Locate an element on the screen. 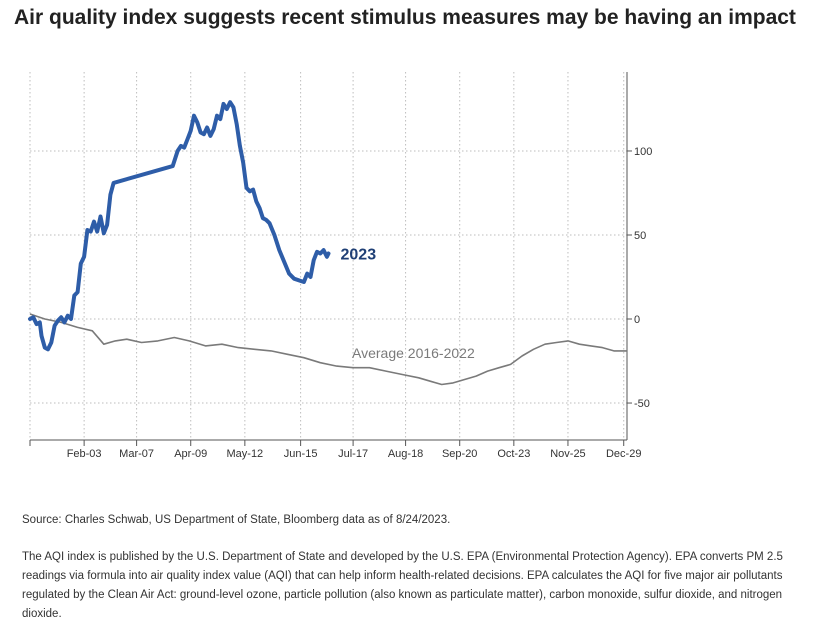  series-line-2023 is located at coordinates (179, 226).